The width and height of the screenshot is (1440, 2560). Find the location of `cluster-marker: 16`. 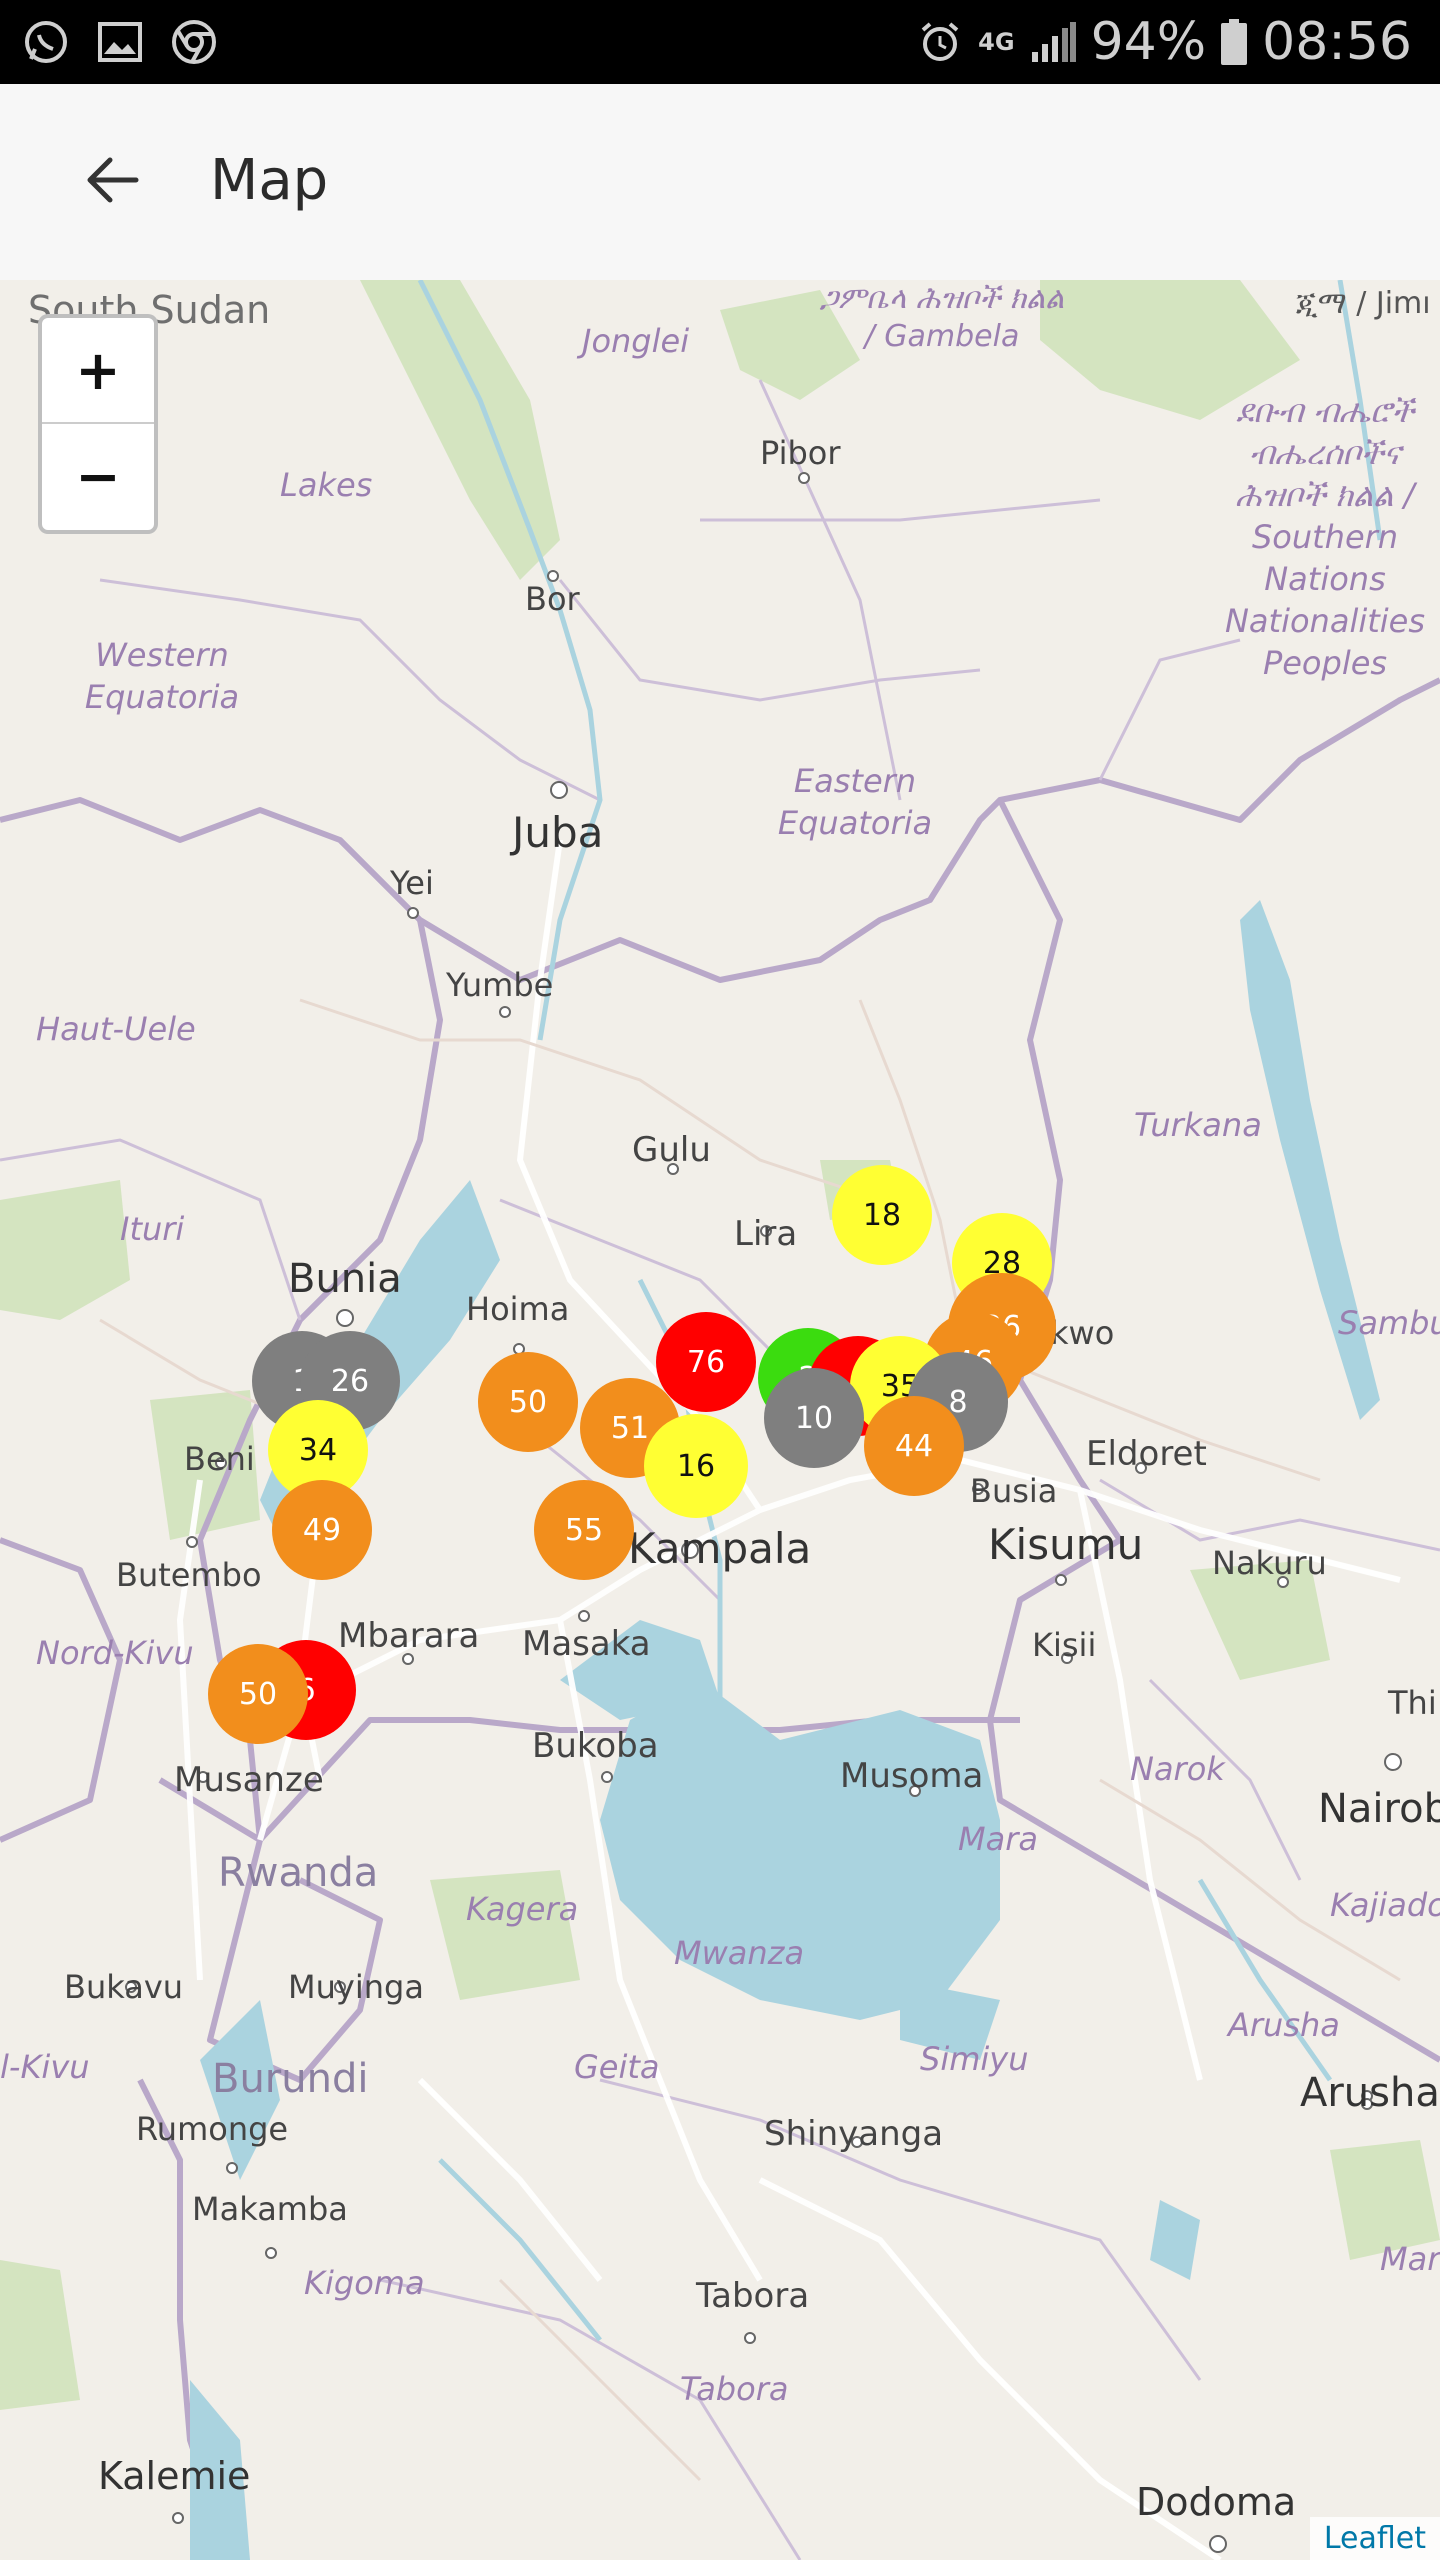

cluster-marker: 16 is located at coordinates (696, 1466).